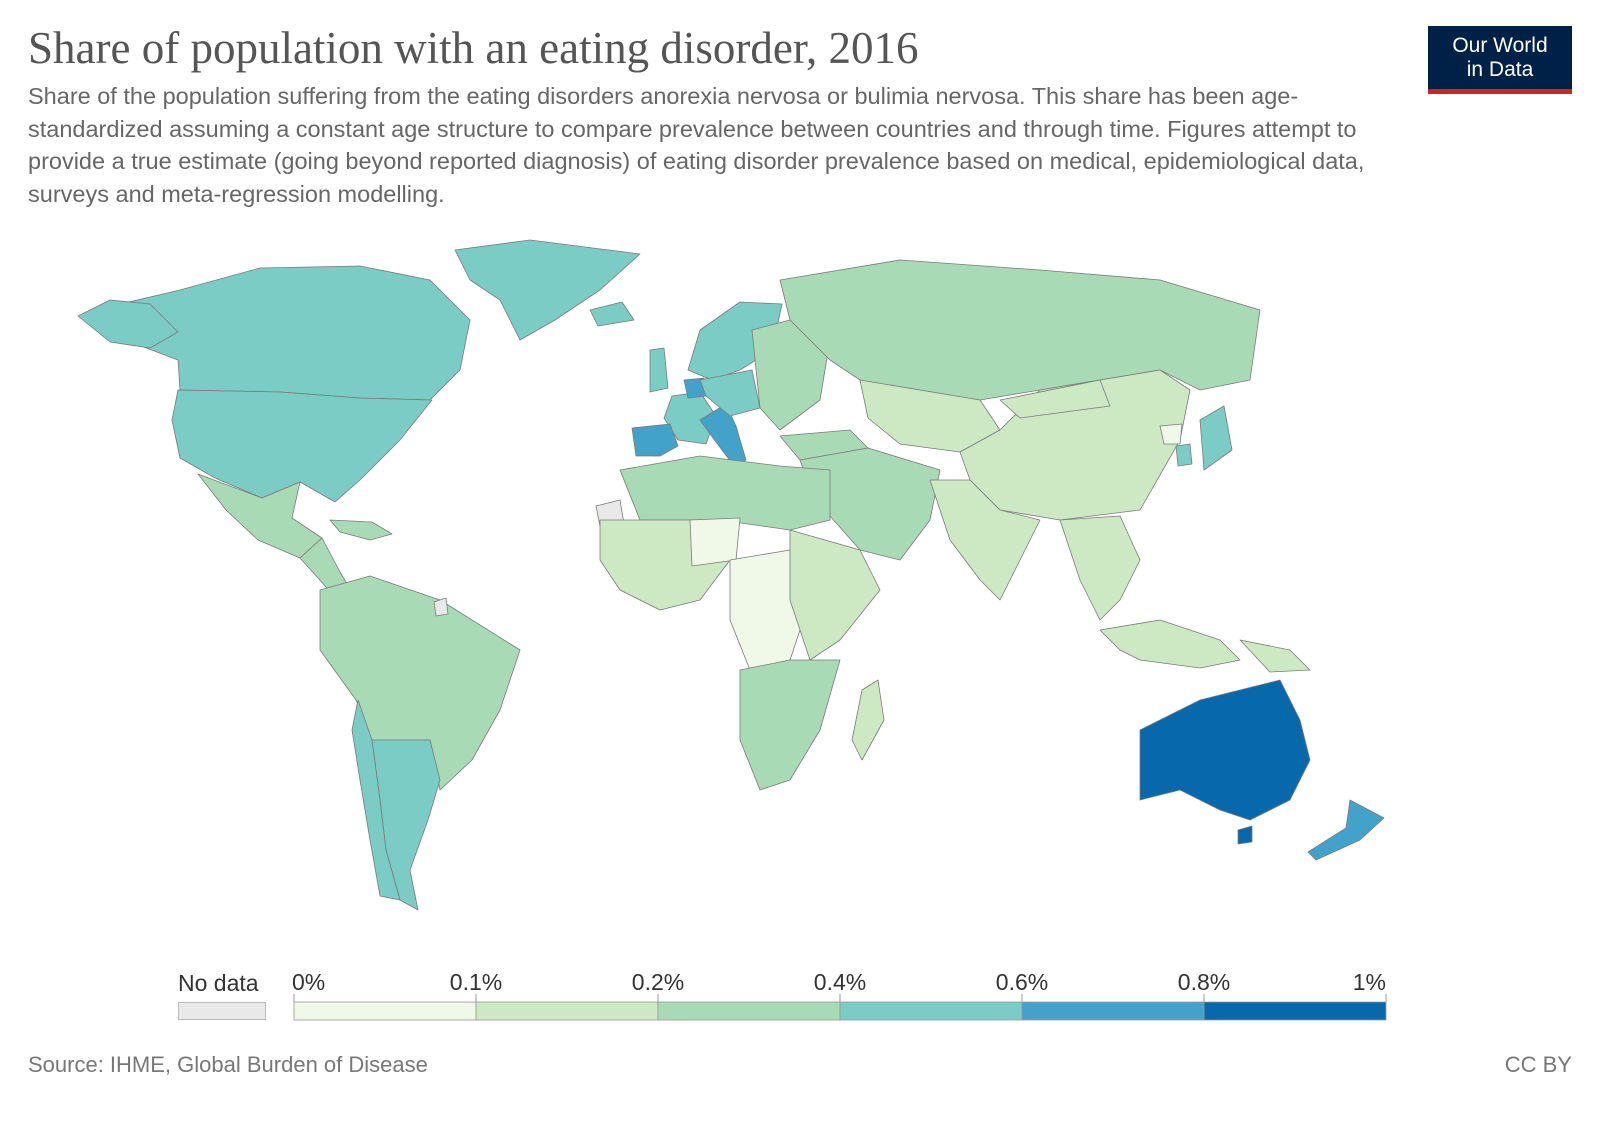 Image resolution: width=1600 pixels, height=1130 pixels. Describe the element at coordinates (441, 607) in the screenshot. I see `country-french-guiana: French Guiana` at that location.